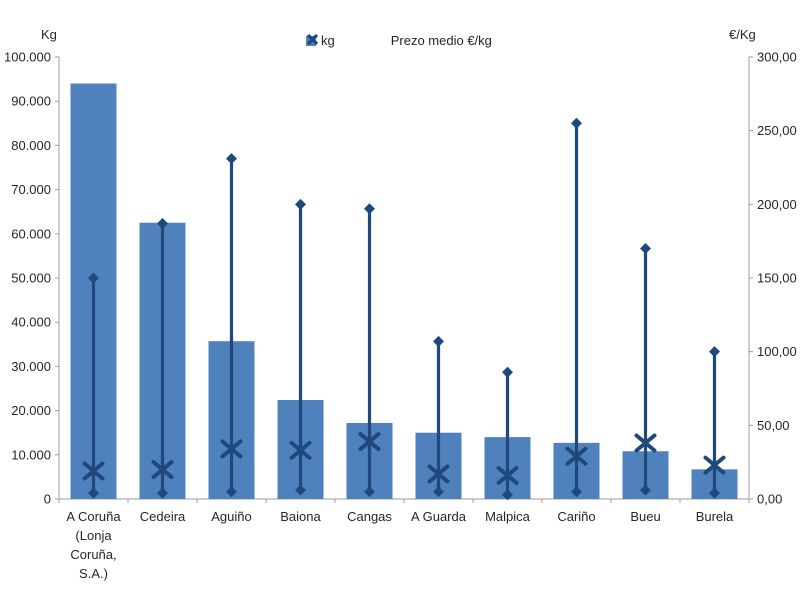 This screenshot has width=800, height=600. Describe the element at coordinates (231, 516) in the screenshot. I see `category-label: Aguiño` at that location.